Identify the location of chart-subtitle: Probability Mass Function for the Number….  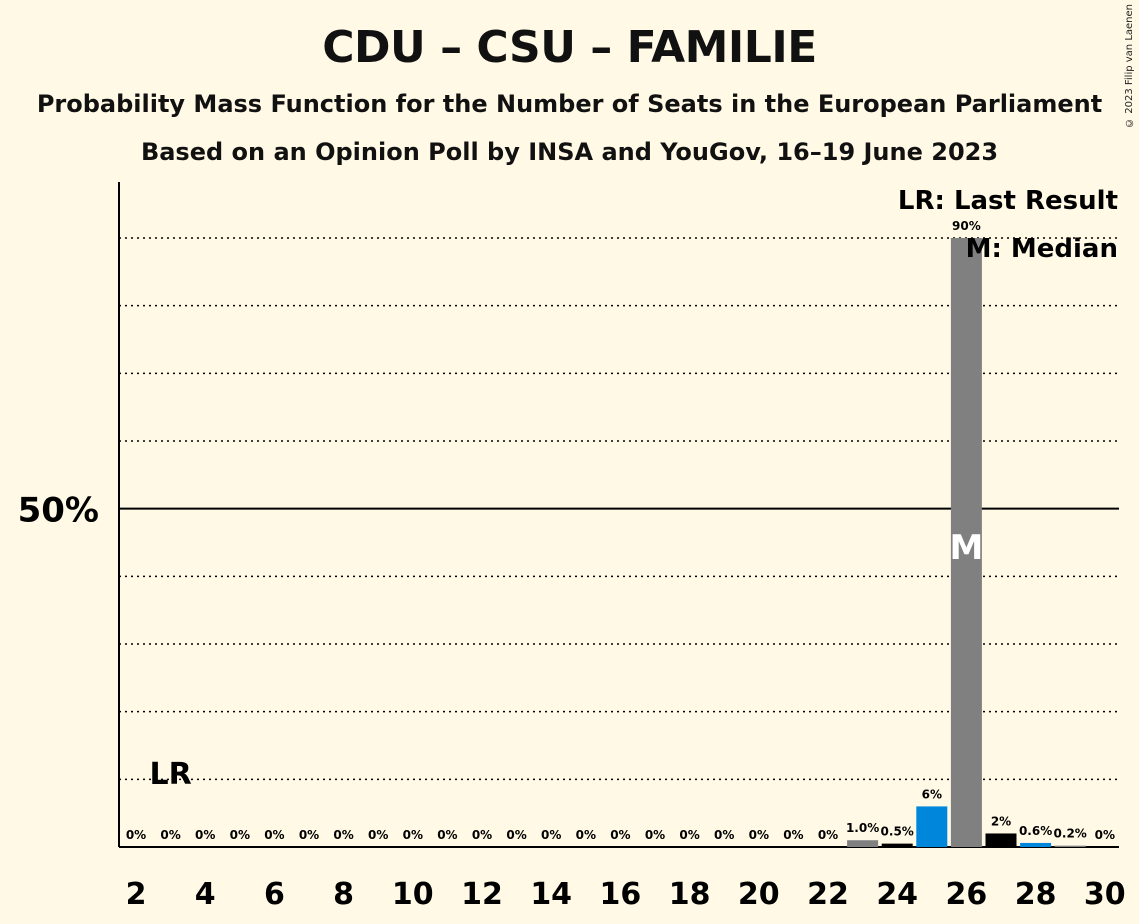
(569, 104).